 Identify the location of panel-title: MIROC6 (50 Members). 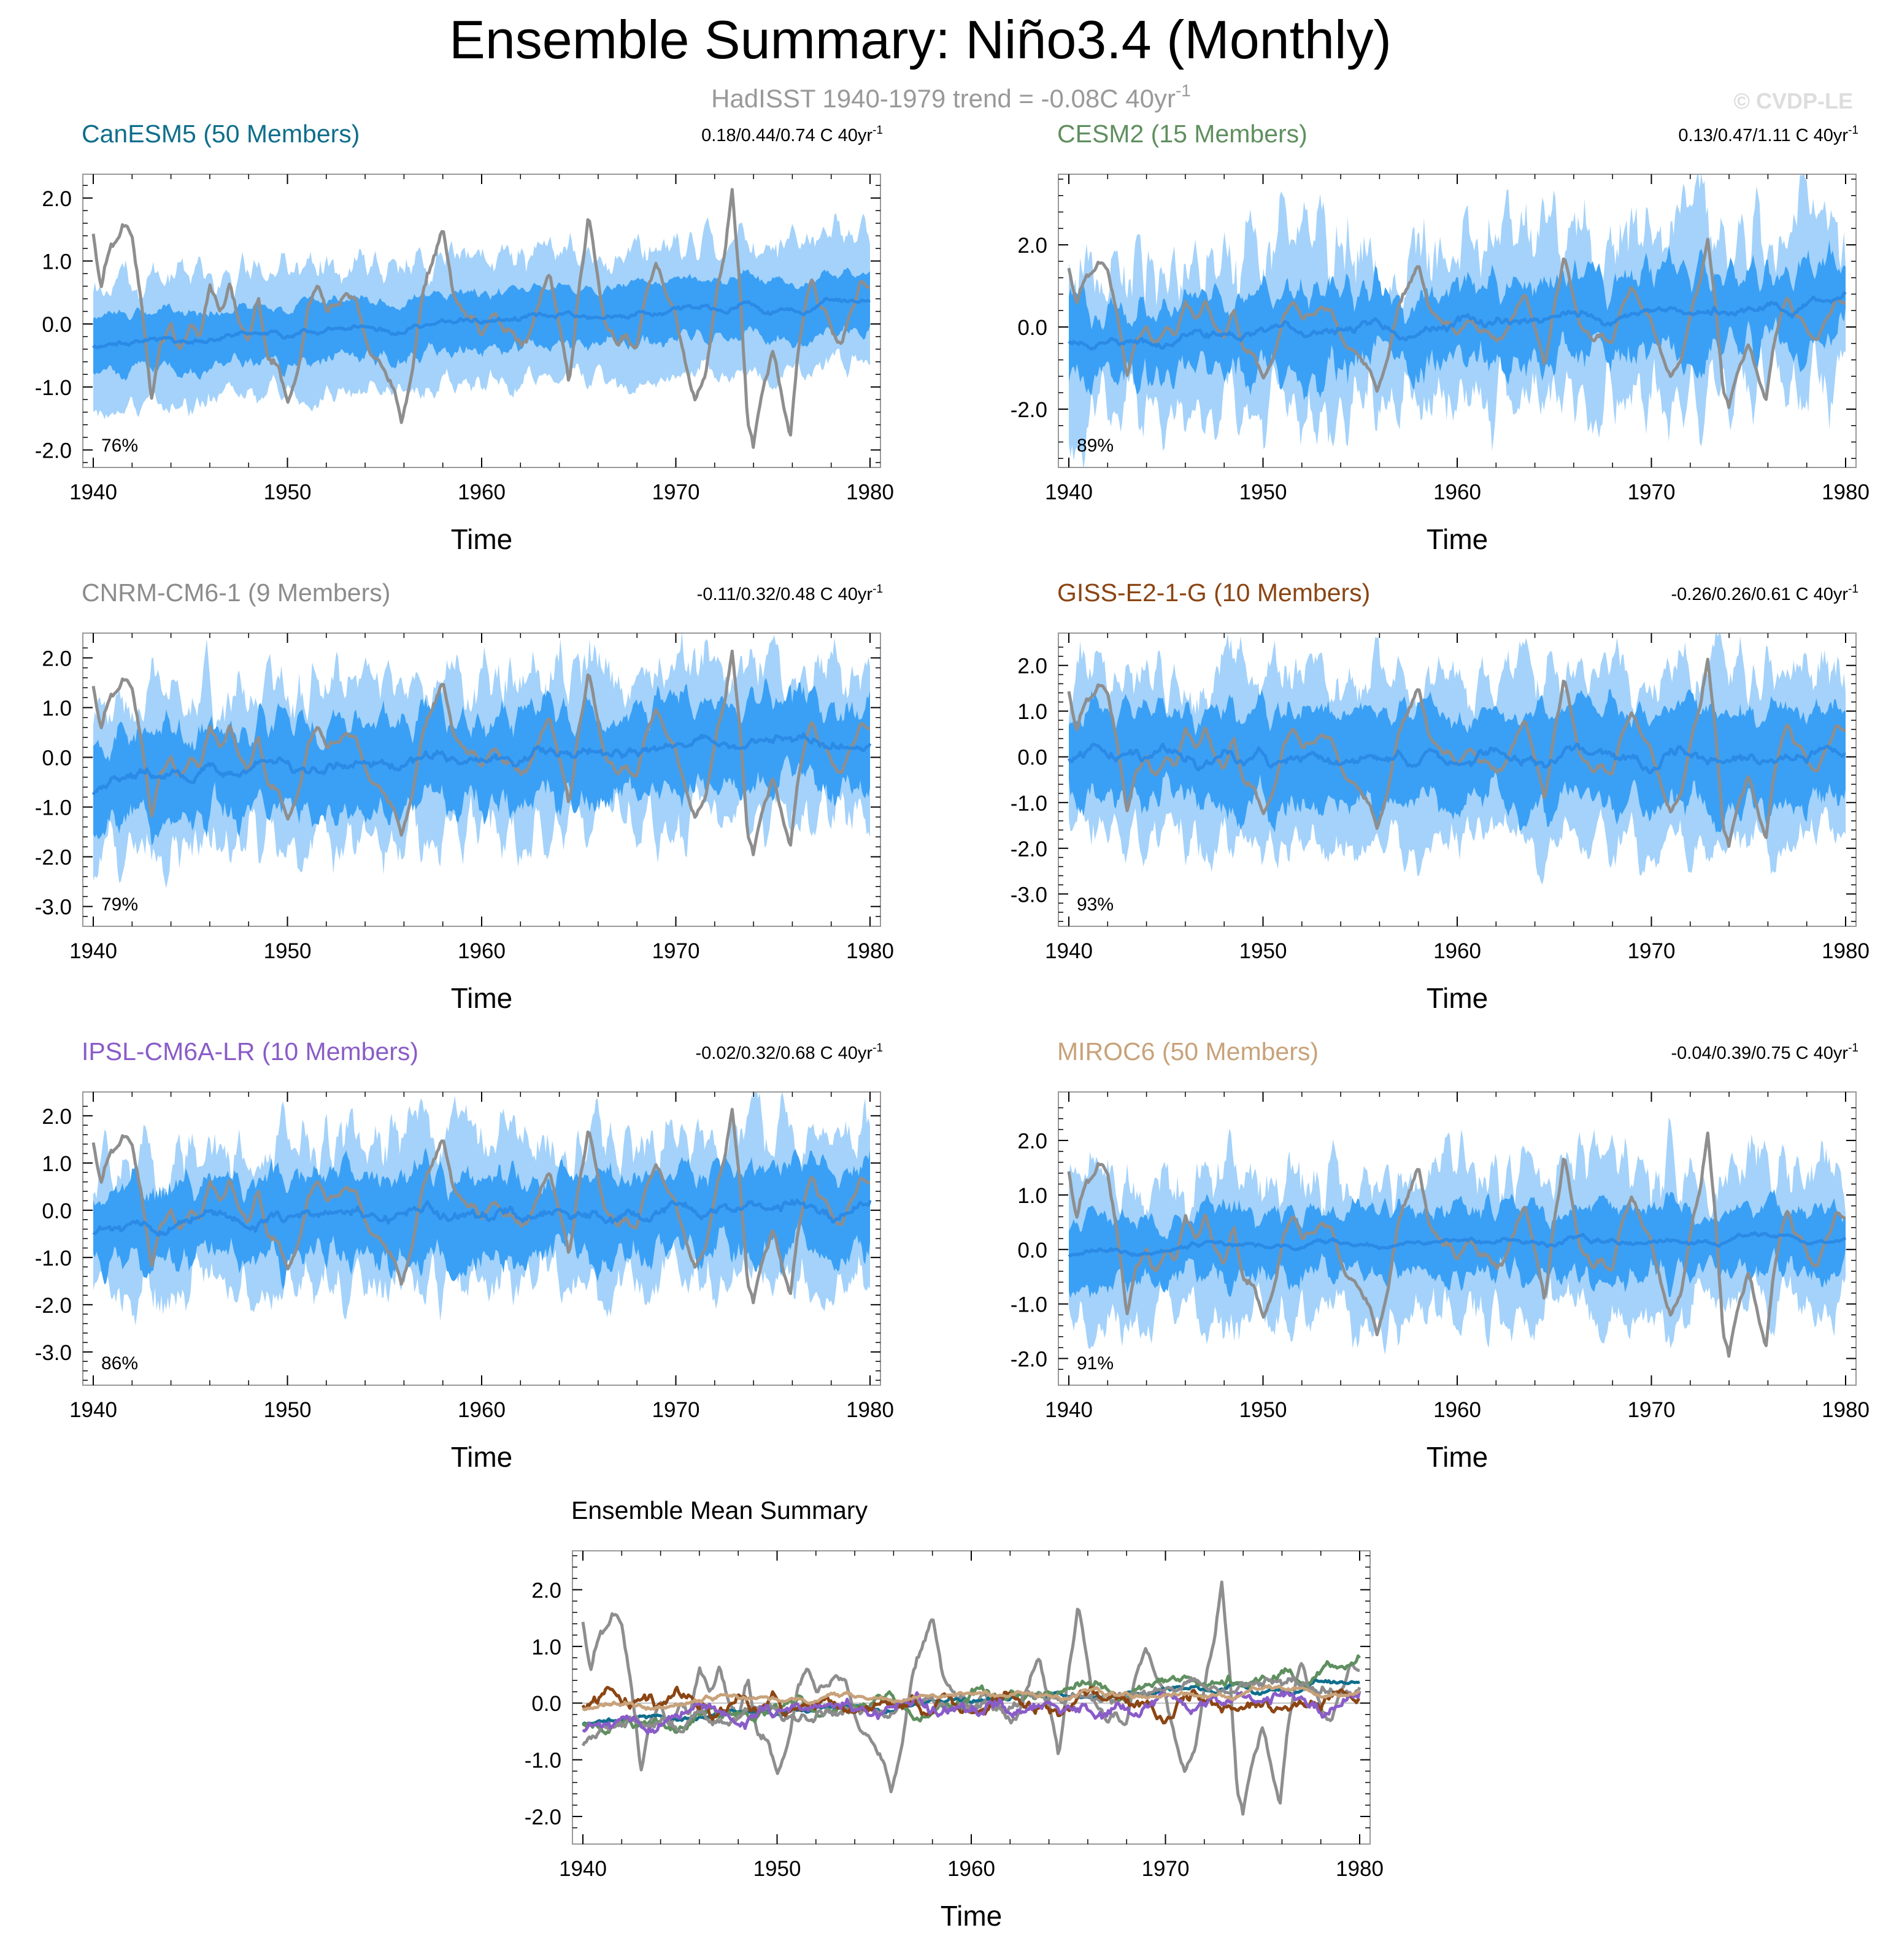
(1188, 1051).